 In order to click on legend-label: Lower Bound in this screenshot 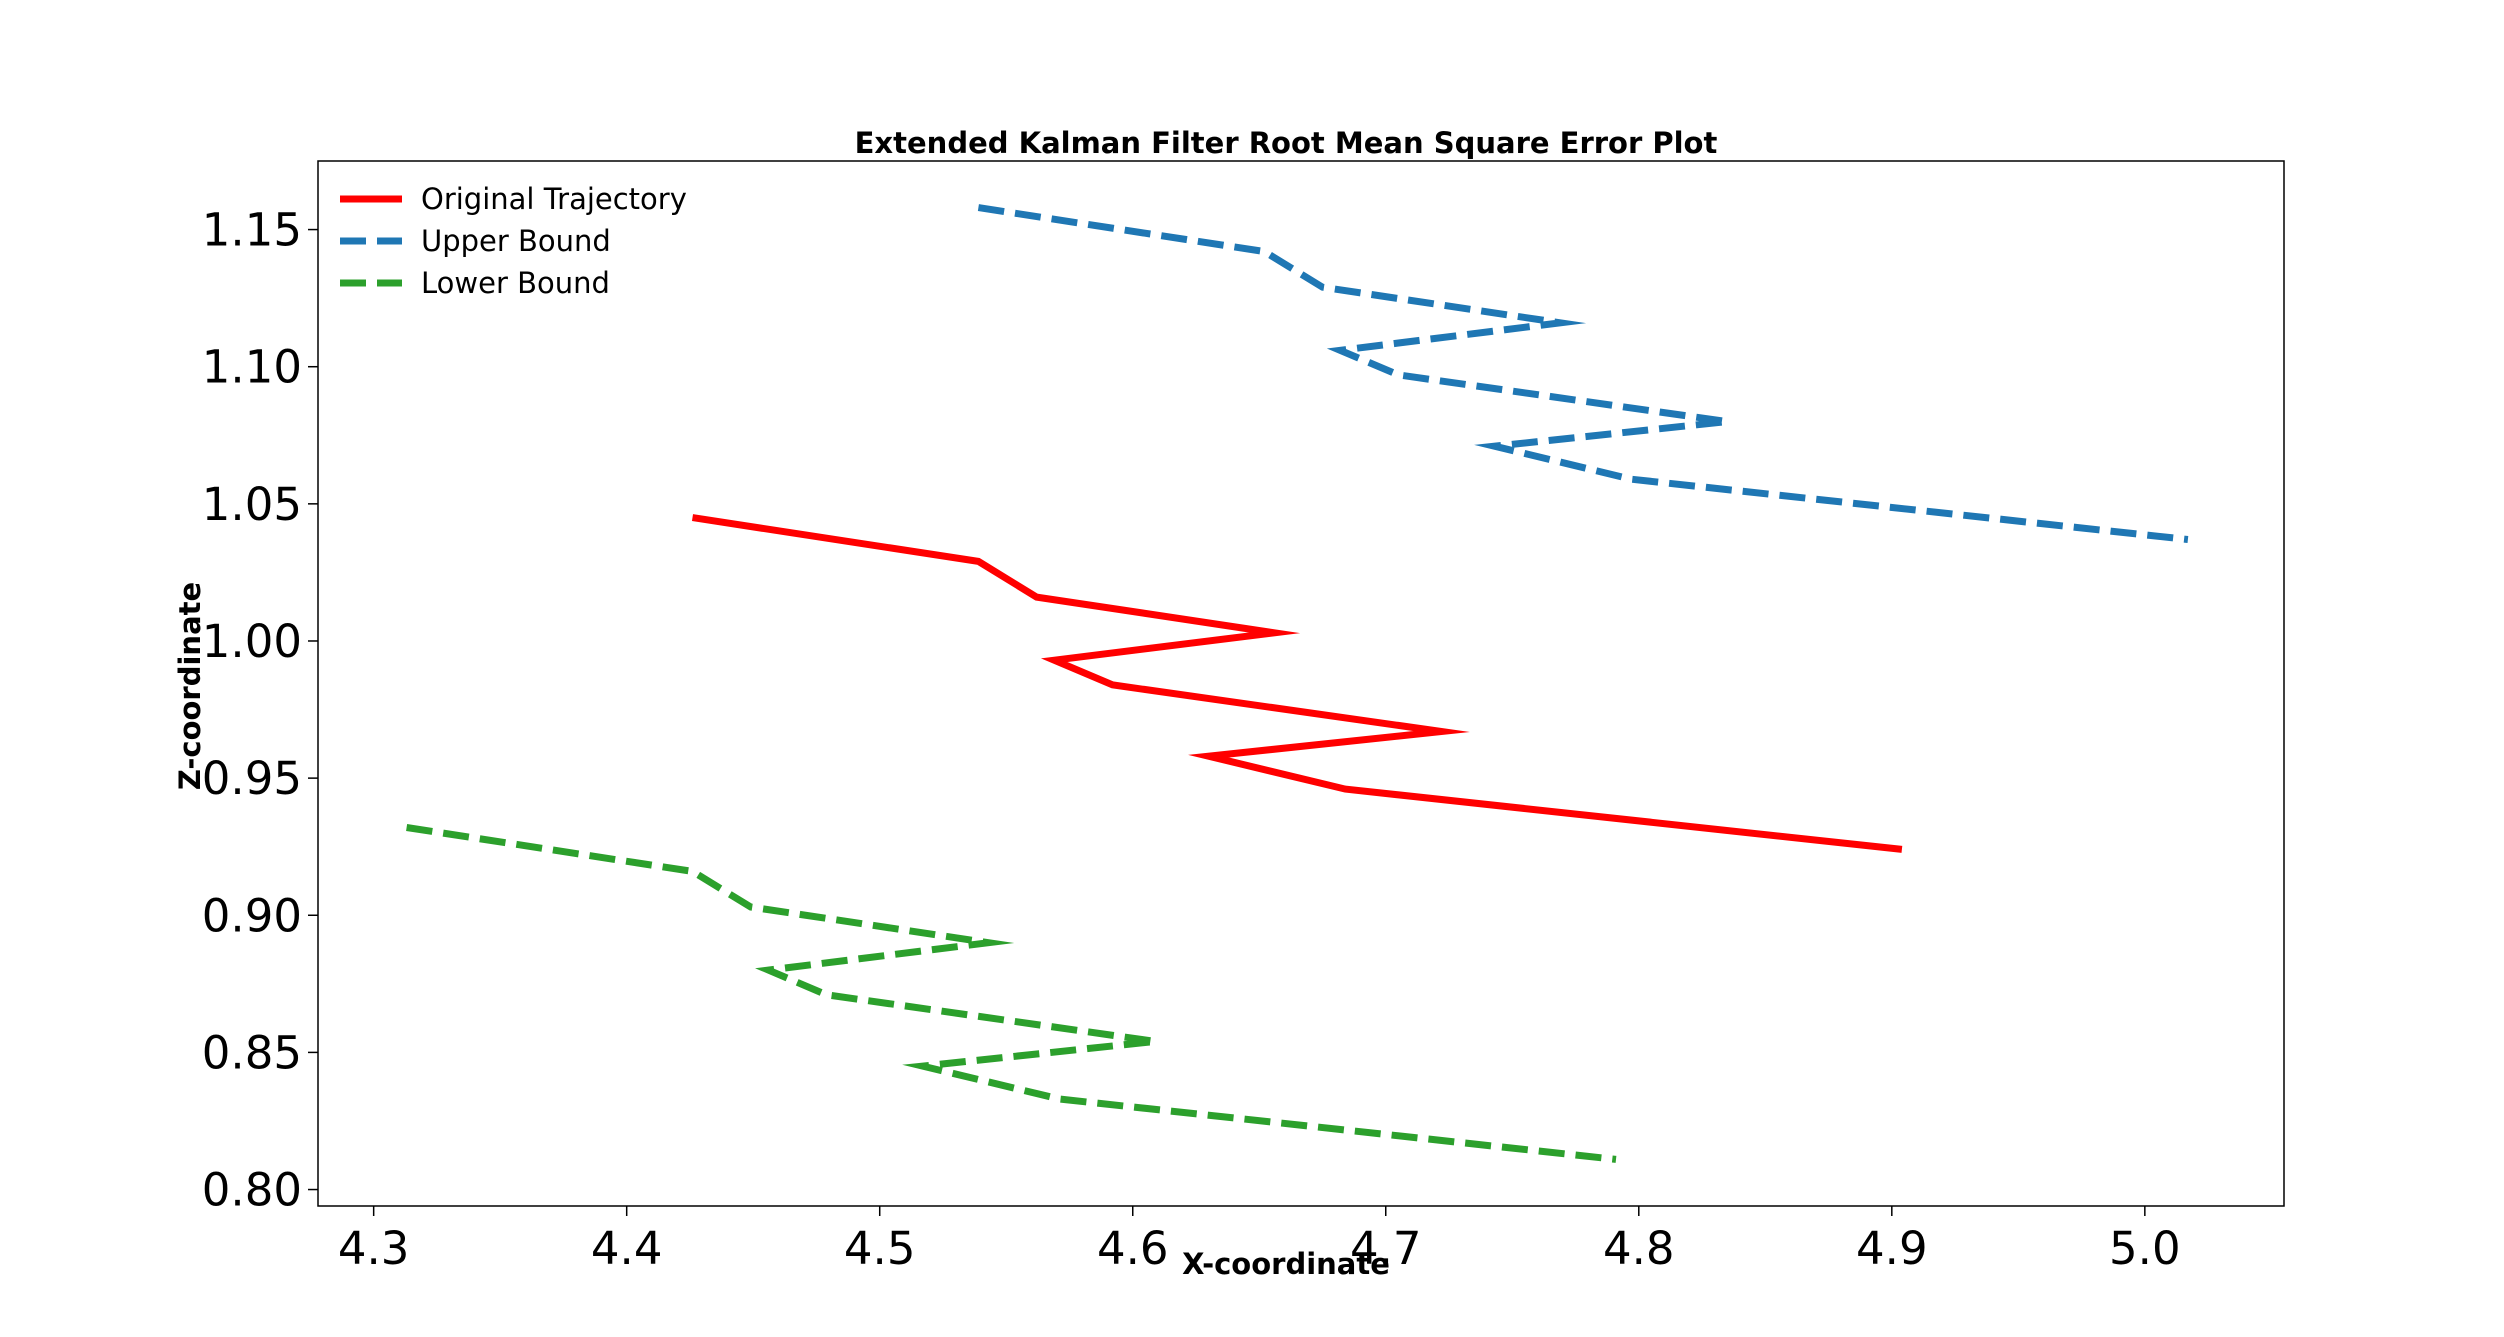, I will do `click(515, 283)`.